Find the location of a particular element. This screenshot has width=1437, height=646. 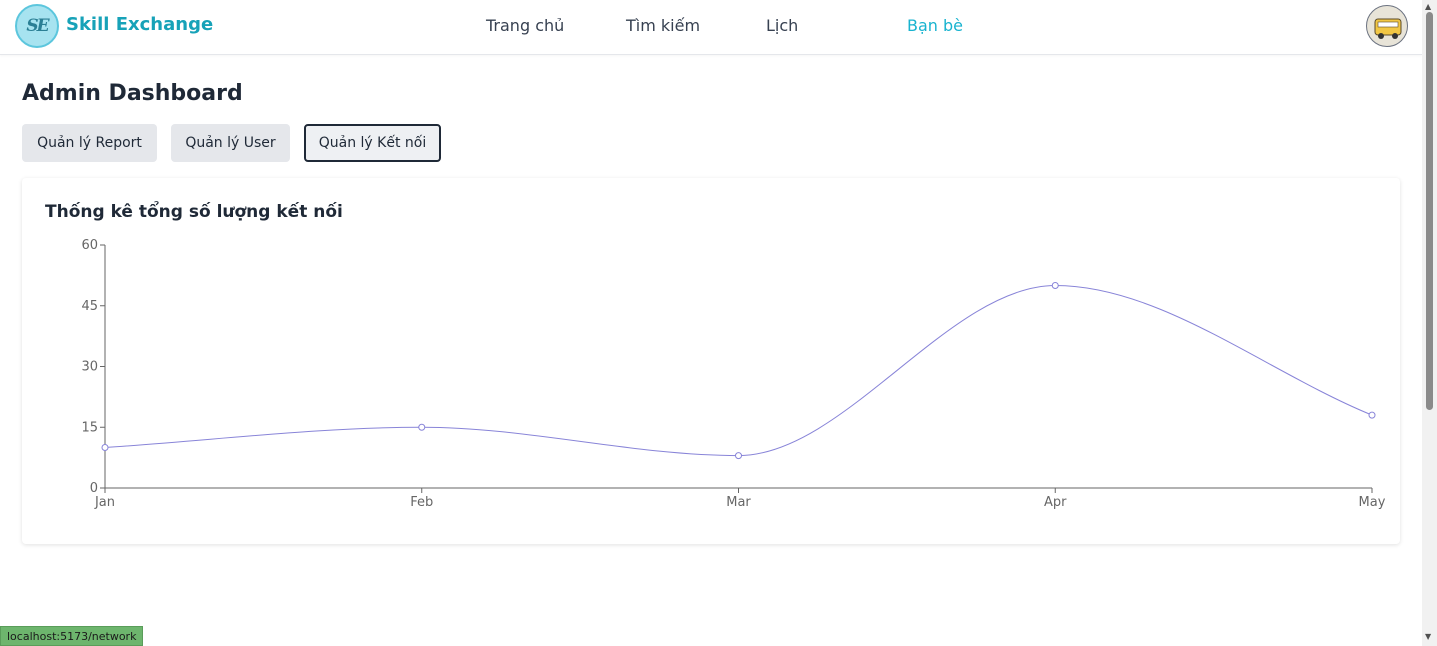

tab-connection-management: Quản lý Kết nối is located at coordinates (372, 143).